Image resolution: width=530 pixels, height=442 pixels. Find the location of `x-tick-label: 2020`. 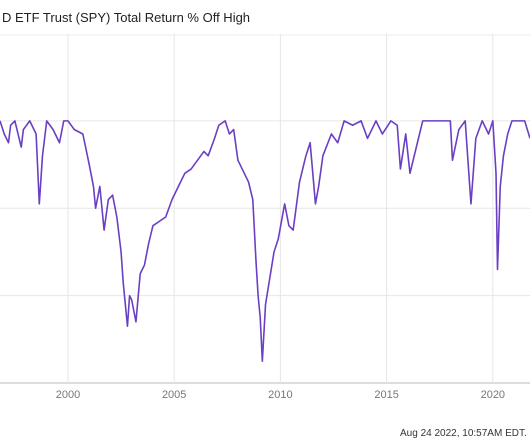

x-tick-label: 2020 is located at coordinates (493, 395).